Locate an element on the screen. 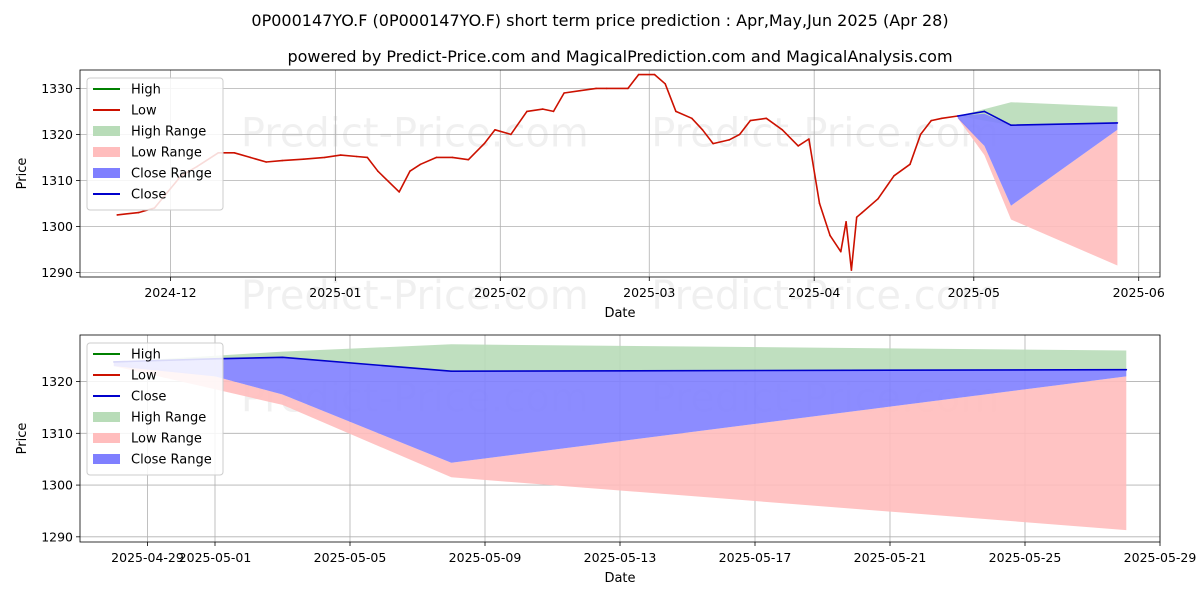 This screenshot has width=1200, height=600. x-tick-label: 2025-05 is located at coordinates (974, 292).